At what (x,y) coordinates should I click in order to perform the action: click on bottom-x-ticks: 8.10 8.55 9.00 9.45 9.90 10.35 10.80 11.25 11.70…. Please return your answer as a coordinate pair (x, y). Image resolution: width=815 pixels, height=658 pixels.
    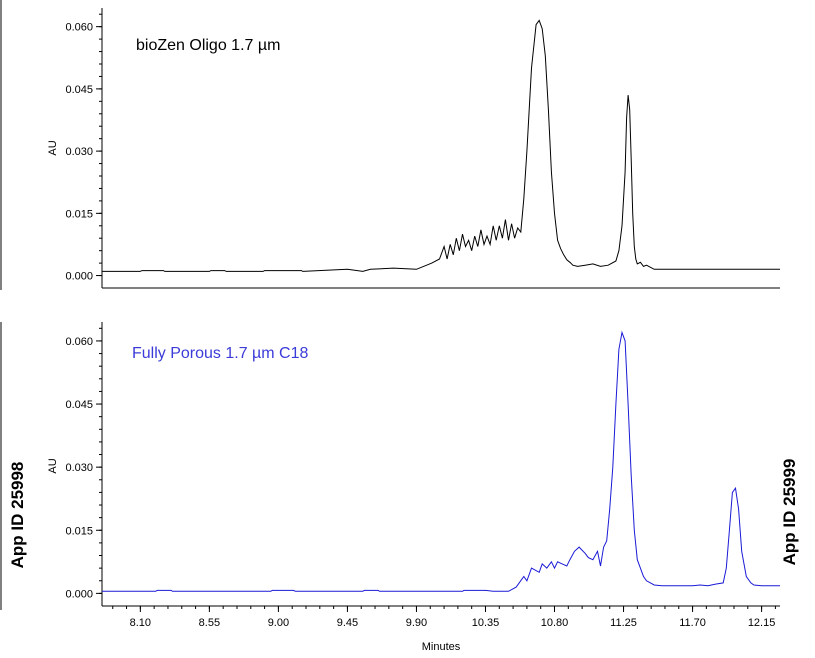
    Looking at the image, I should click on (444, 617).